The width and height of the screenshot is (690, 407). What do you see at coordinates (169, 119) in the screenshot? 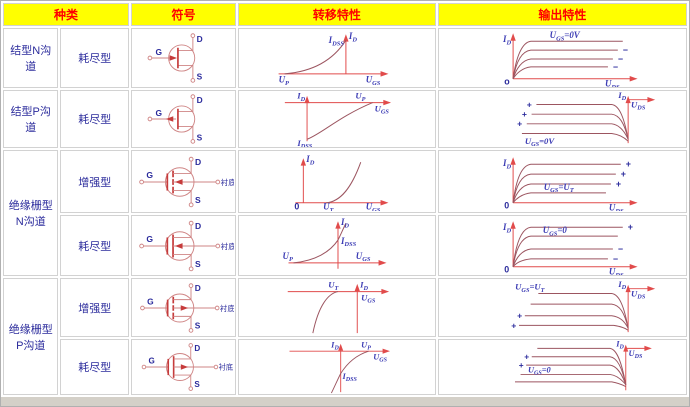
I see `gate-arrow-out-icon` at bounding box center [169, 119].